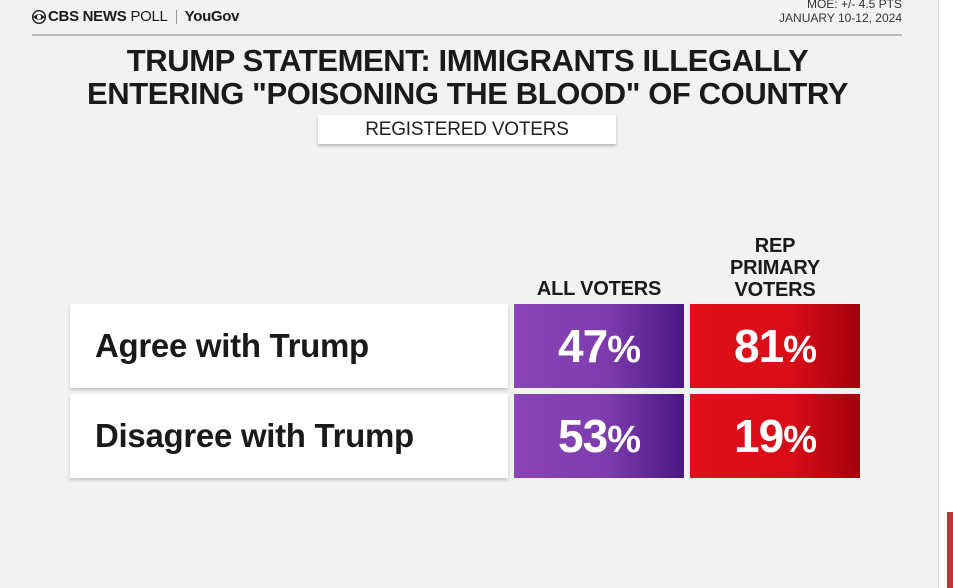 This screenshot has height=588, width=953. I want to click on row-label-text: Agree with Trump, so click(232, 345).